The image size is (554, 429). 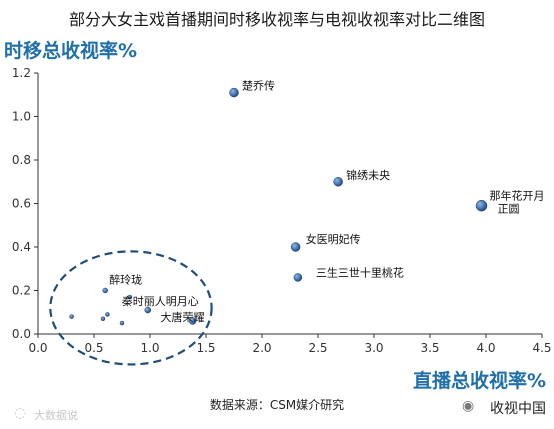 I want to click on x-tick-label: 1.5, so click(x=205, y=348).